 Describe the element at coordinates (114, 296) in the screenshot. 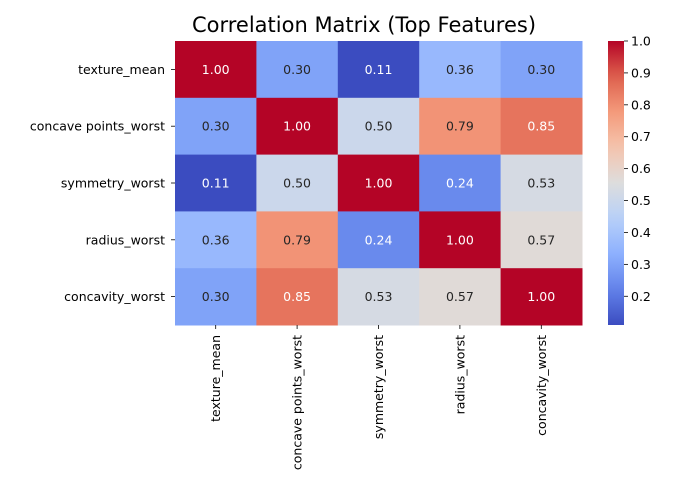

I see `row-label: concavity_worst` at that location.